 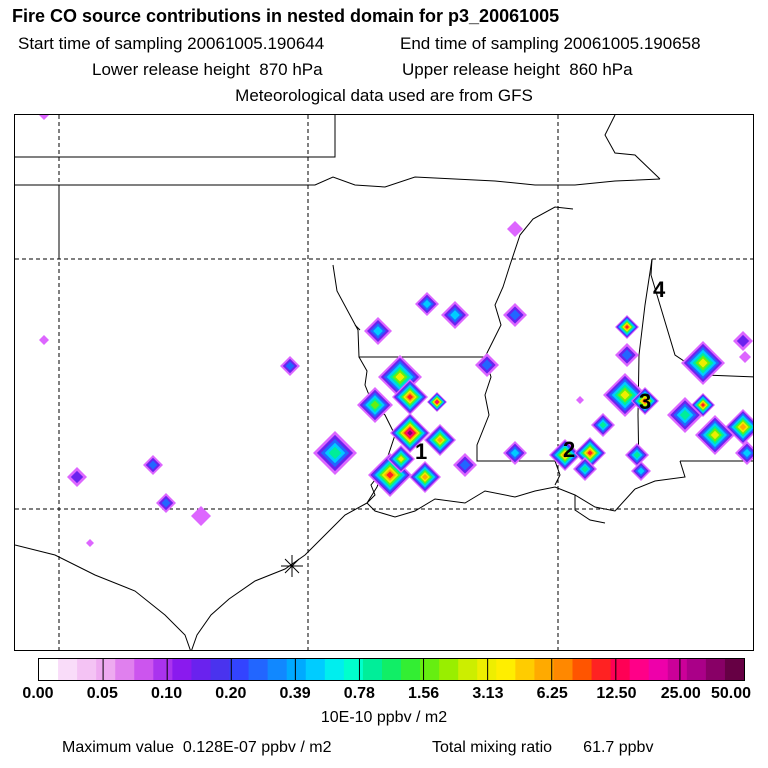 What do you see at coordinates (197, 747) in the screenshot?
I see `max-value: Maximum value 0.128E-07 ppbv / m2` at bounding box center [197, 747].